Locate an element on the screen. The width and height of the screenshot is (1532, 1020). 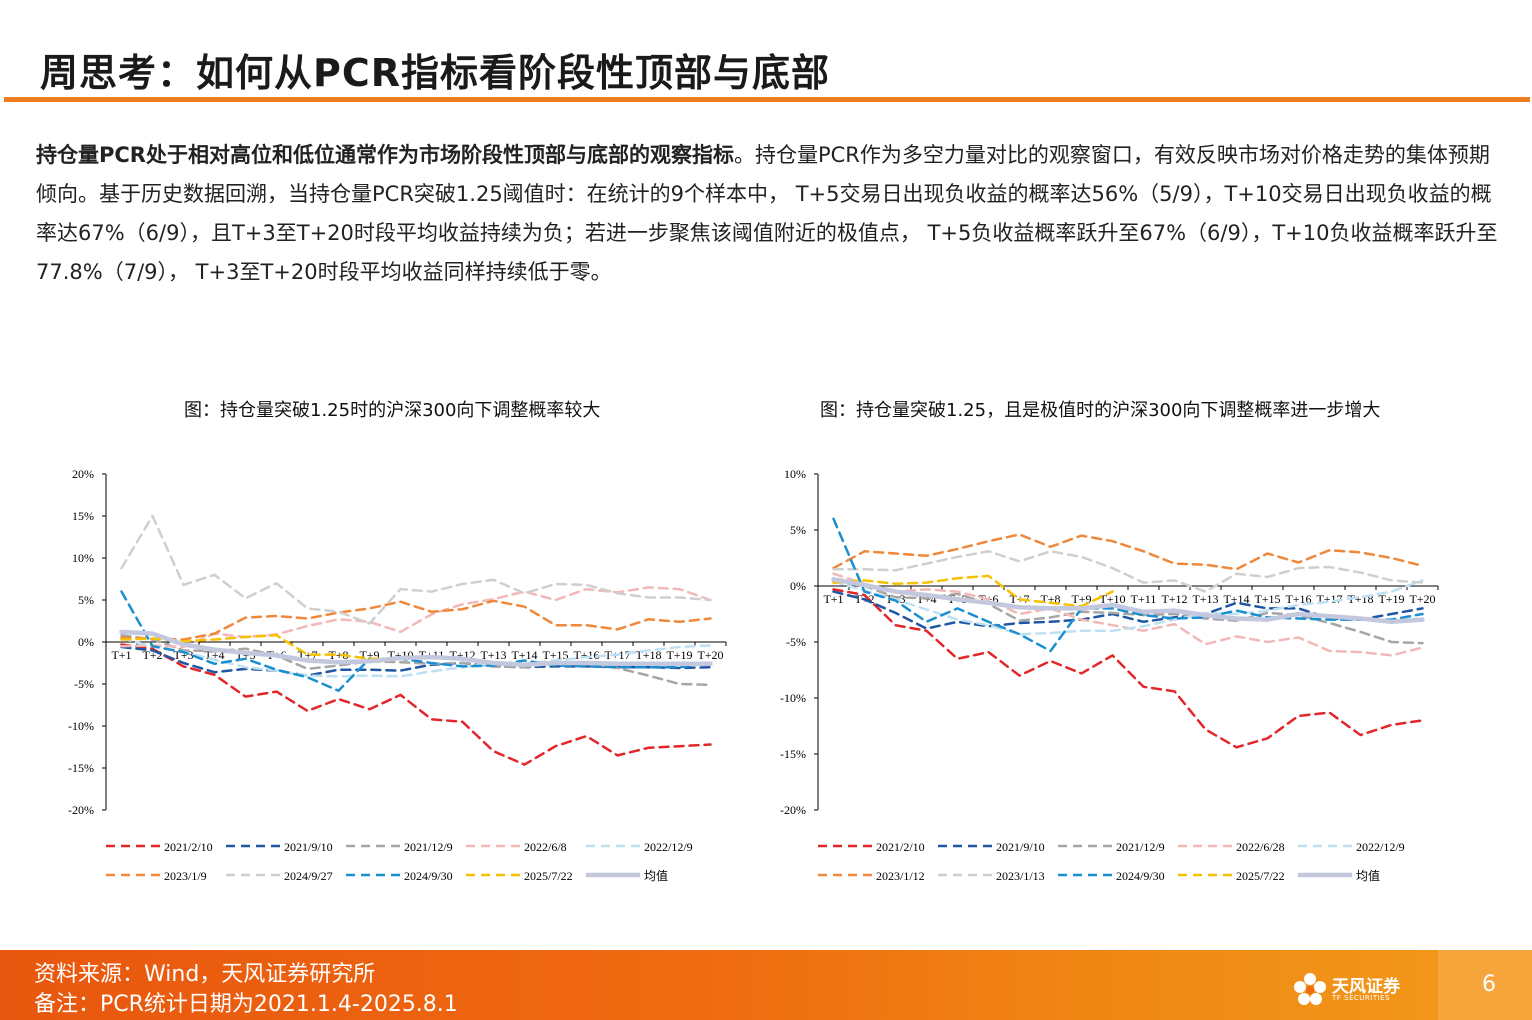
series-line-2023/1/9 is located at coordinates (416, 620).